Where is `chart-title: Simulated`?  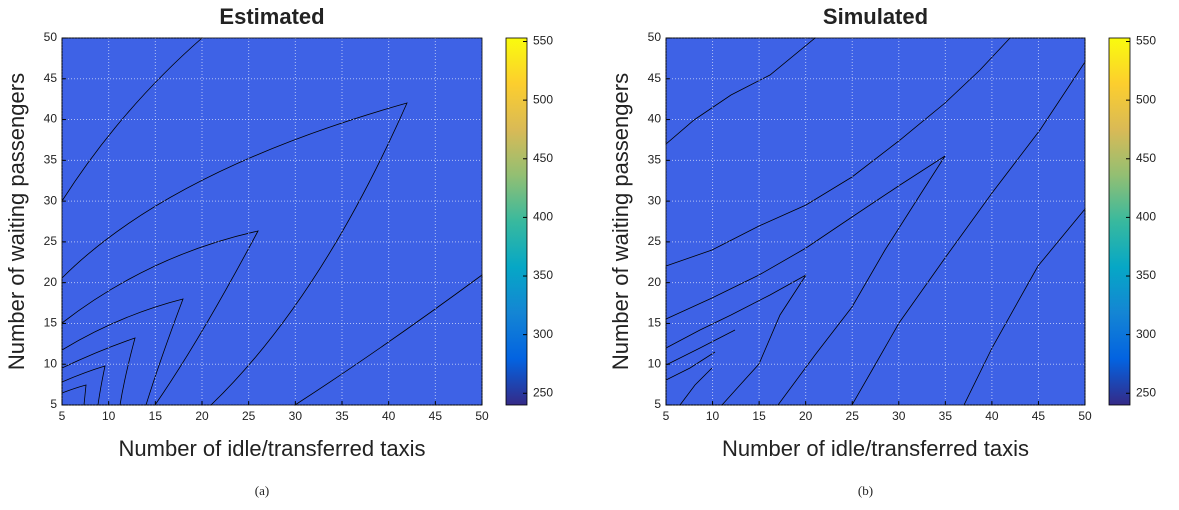
chart-title: Simulated is located at coordinates (875, 16).